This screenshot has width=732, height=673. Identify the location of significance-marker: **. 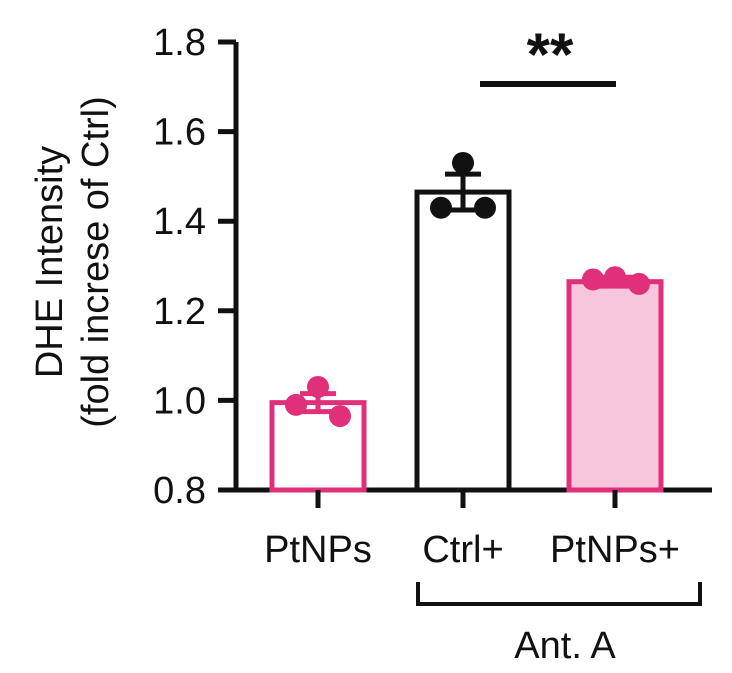
(550, 54).